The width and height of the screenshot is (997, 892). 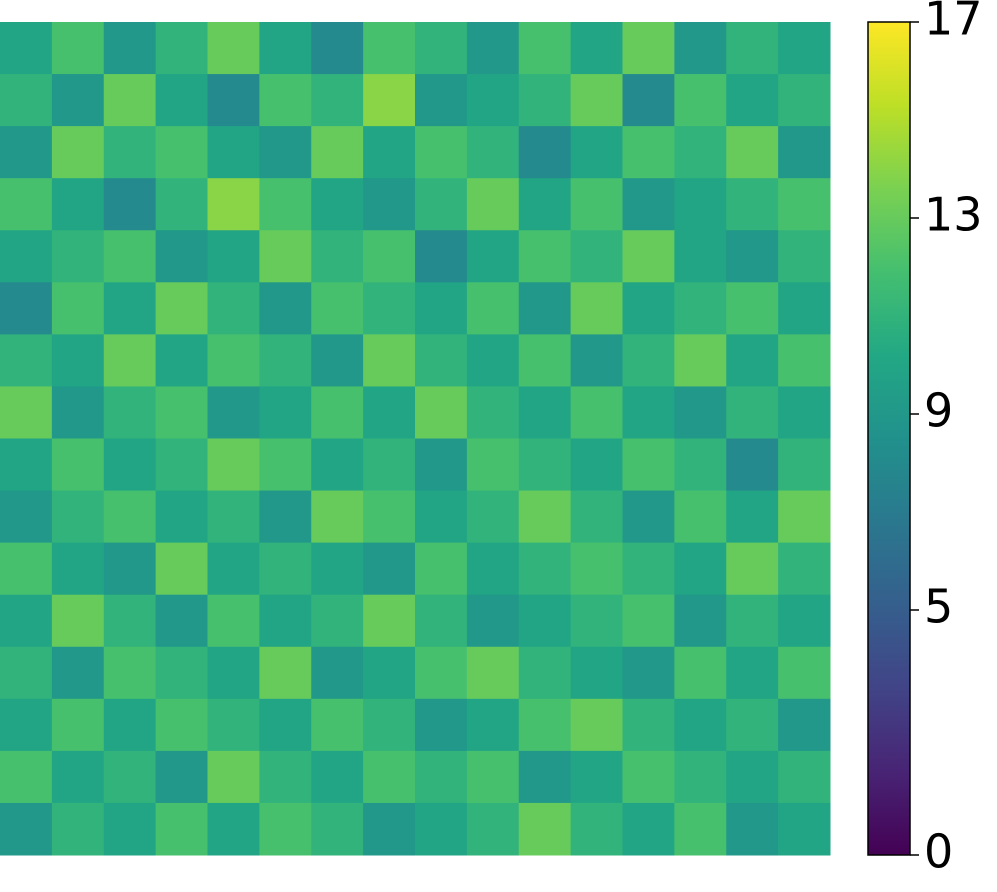 What do you see at coordinates (953, 215) in the screenshot?
I see `colorbar-tick-label: 13` at bounding box center [953, 215].